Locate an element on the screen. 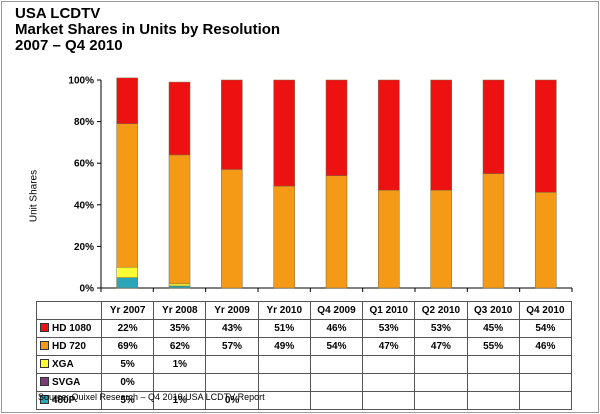 The width and height of the screenshot is (600, 414). y-tick-label: 20% is located at coordinates (84, 247).